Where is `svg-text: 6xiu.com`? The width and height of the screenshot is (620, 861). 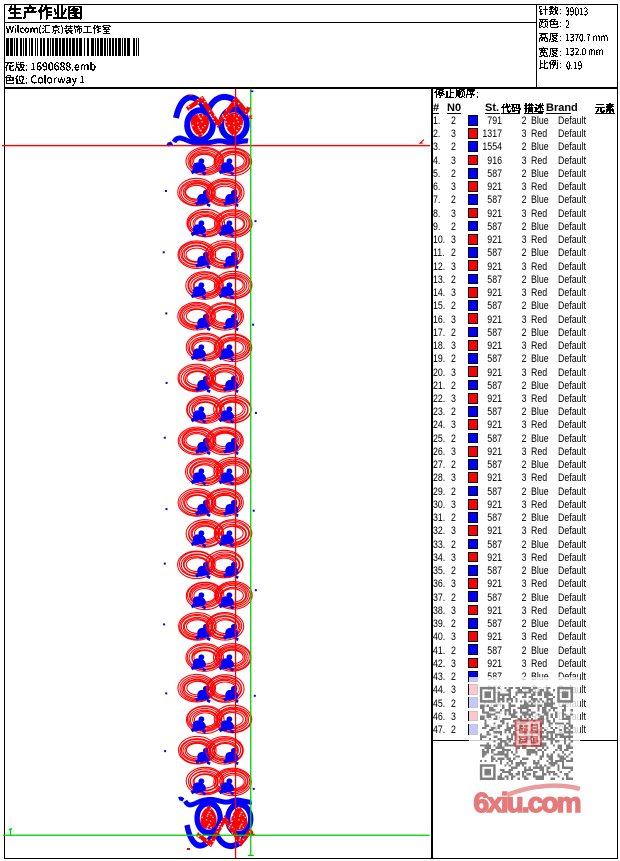 svg-text: 6xiu.com is located at coordinates (528, 800).